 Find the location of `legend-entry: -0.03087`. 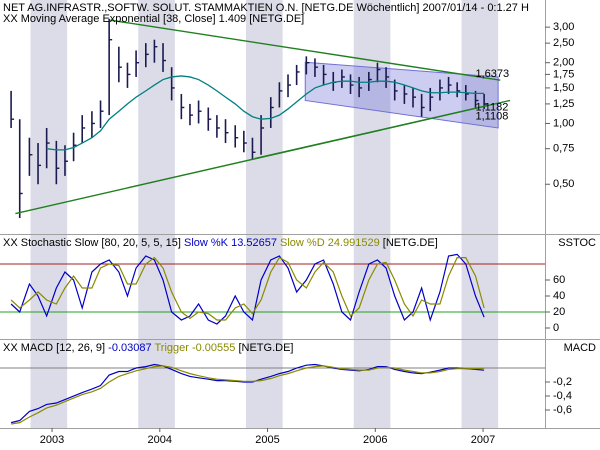

legend-entry: -0.03087 is located at coordinates (129, 348).